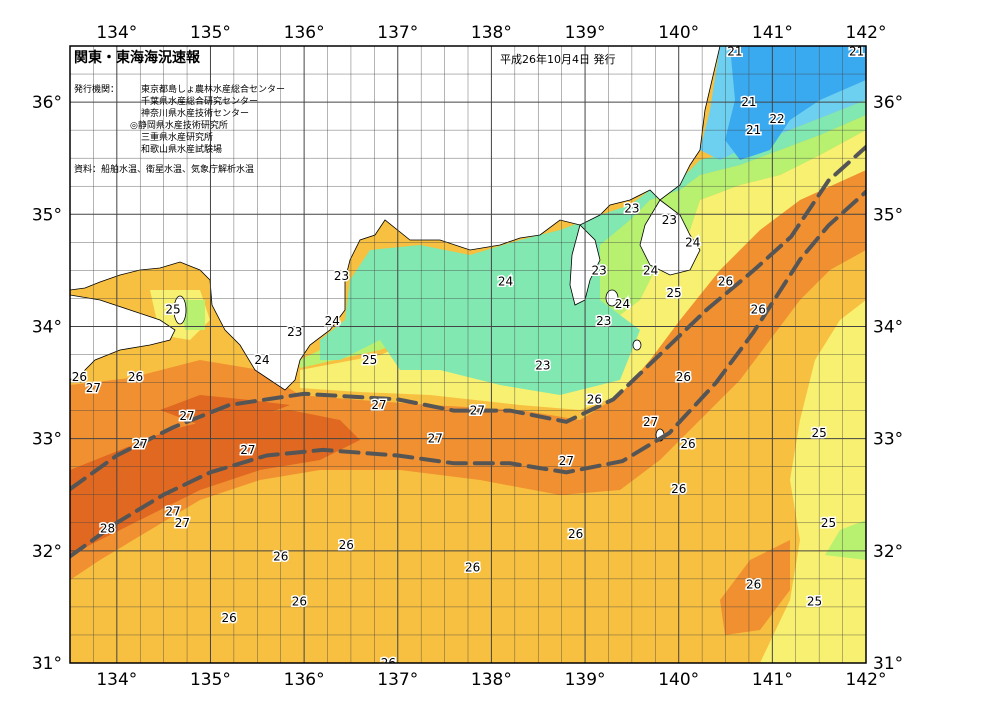 Image resolution: width=1002 pixels, height=709 pixels. I want to click on longitude-label-bottom: 140°, so click(678, 680).